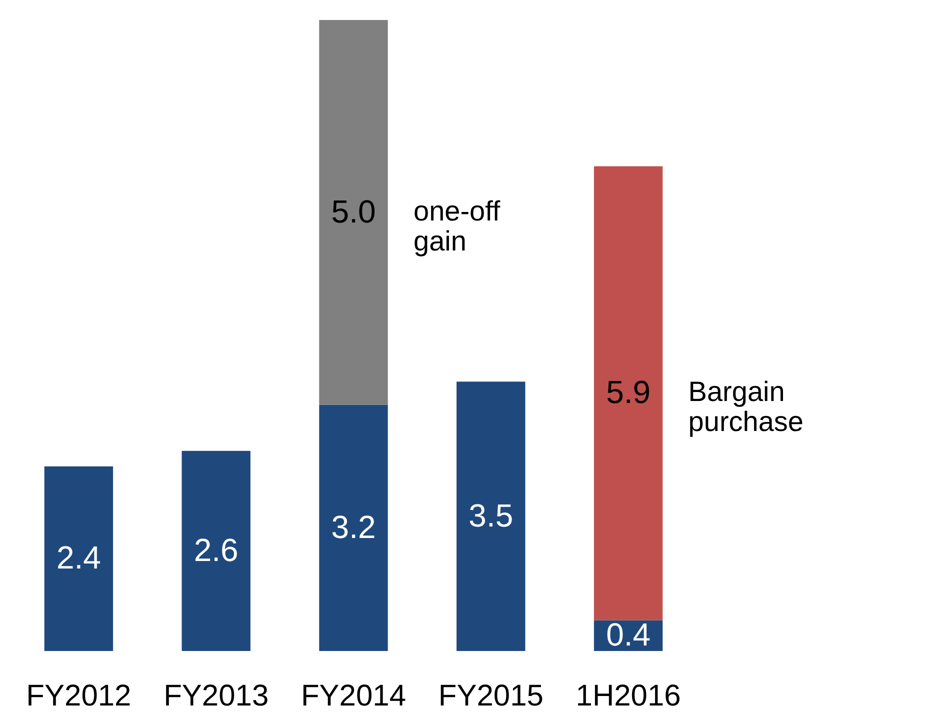 The height and width of the screenshot is (721, 939). I want to click on annotation: one-off gain, so click(457, 225).